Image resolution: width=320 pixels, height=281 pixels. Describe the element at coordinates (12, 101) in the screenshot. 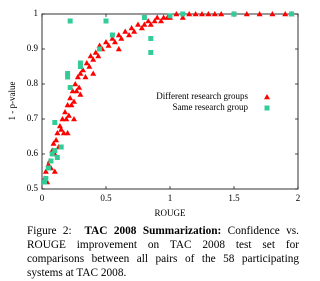

I see `y-axis-label: 1 - p-value` at that location.